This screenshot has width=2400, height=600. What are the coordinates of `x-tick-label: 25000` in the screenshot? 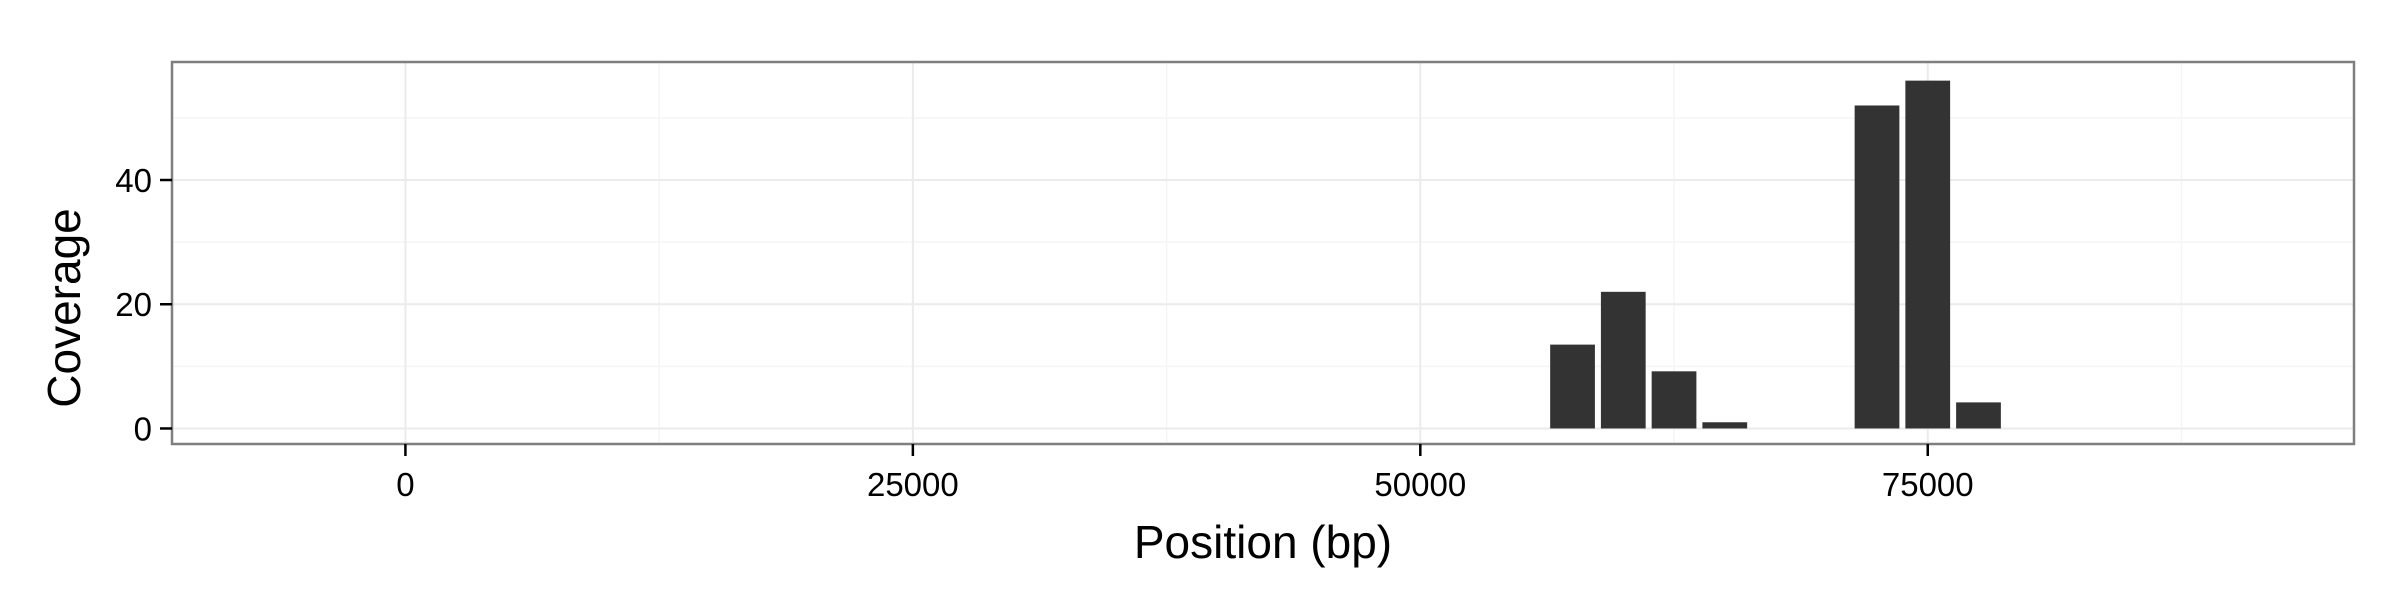 It's located at (913, 484).